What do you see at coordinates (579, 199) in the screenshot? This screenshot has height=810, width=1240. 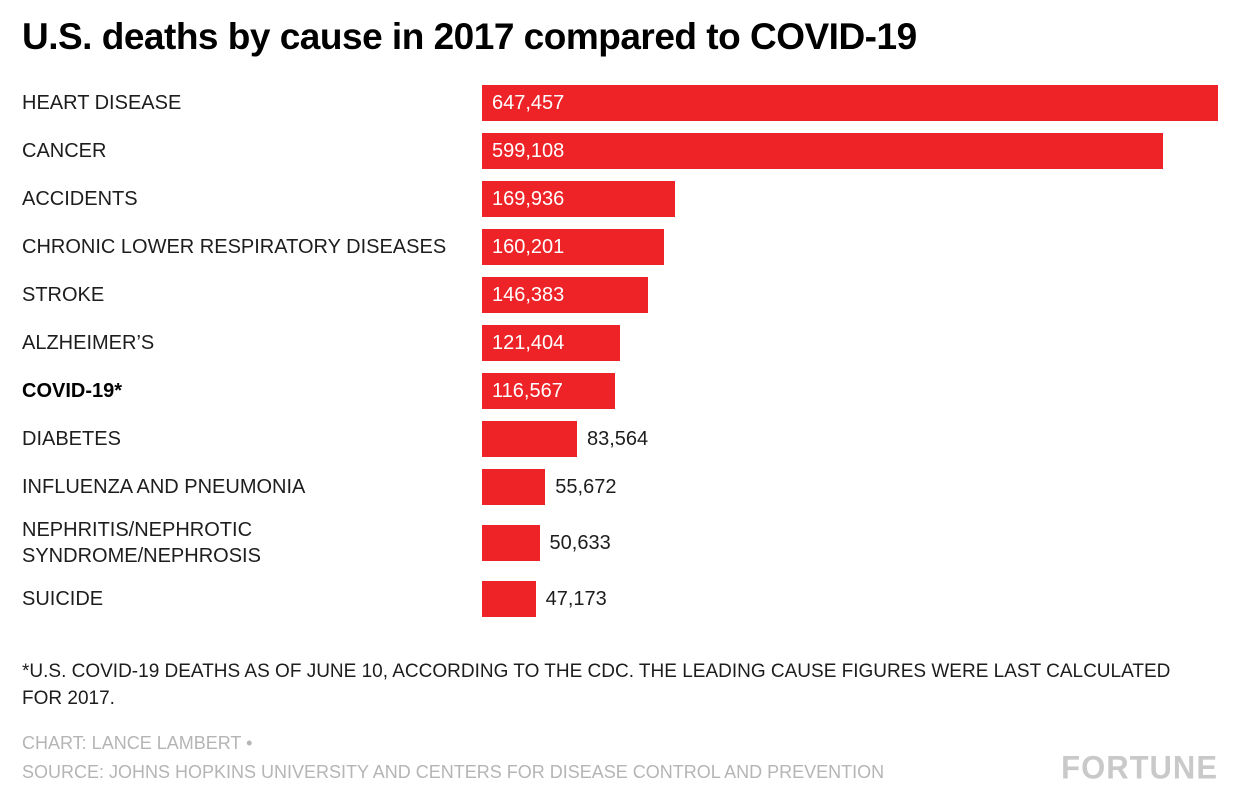 I see `bar: 169,936` at bounding box center [579, 199].